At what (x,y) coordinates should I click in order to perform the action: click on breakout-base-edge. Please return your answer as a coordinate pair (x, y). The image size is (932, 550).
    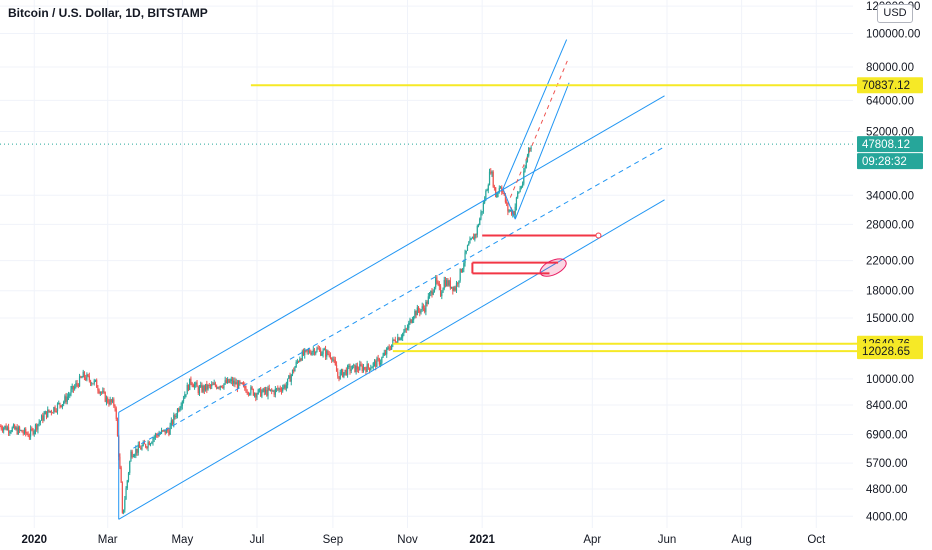
    Looking at the image, I should click on (509, 204).